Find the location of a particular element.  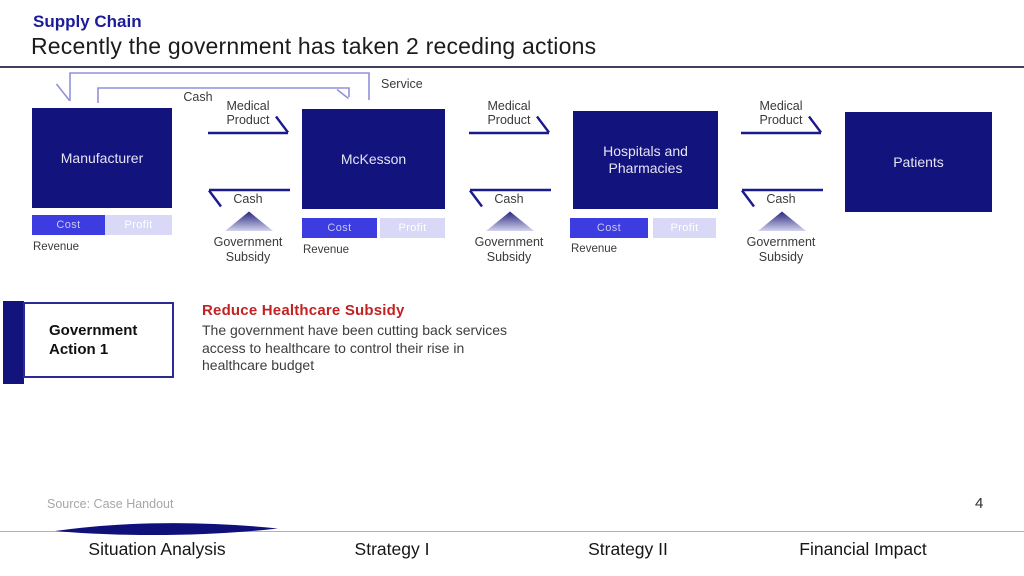

action-accent-strip is located at coordinates (13, 342).